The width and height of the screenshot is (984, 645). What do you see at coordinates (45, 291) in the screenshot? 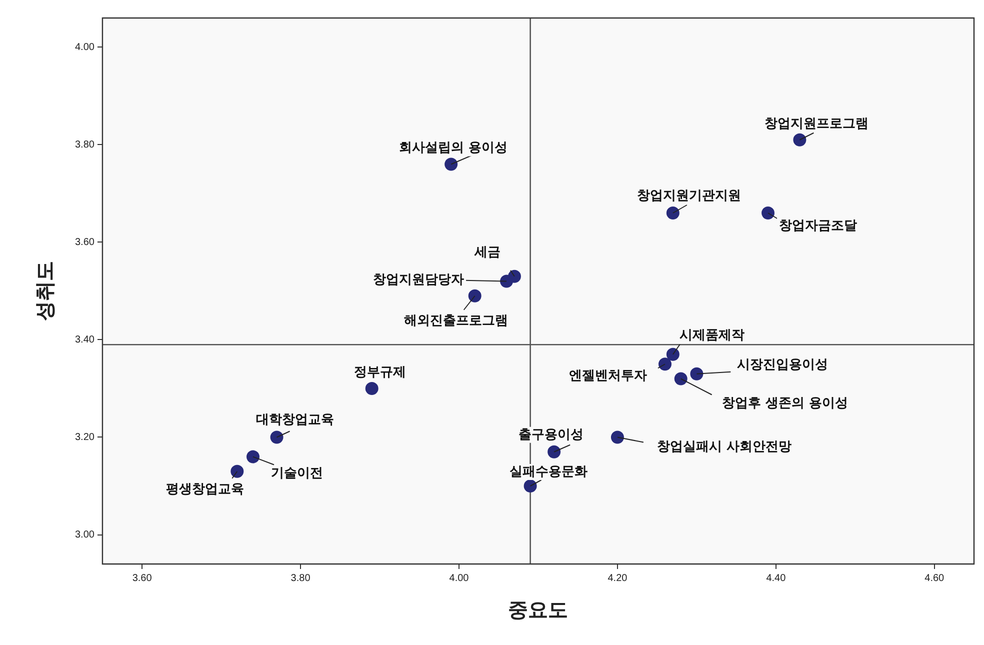
I see `y-axis-title: 성취도` at bounding box center [45, 291].